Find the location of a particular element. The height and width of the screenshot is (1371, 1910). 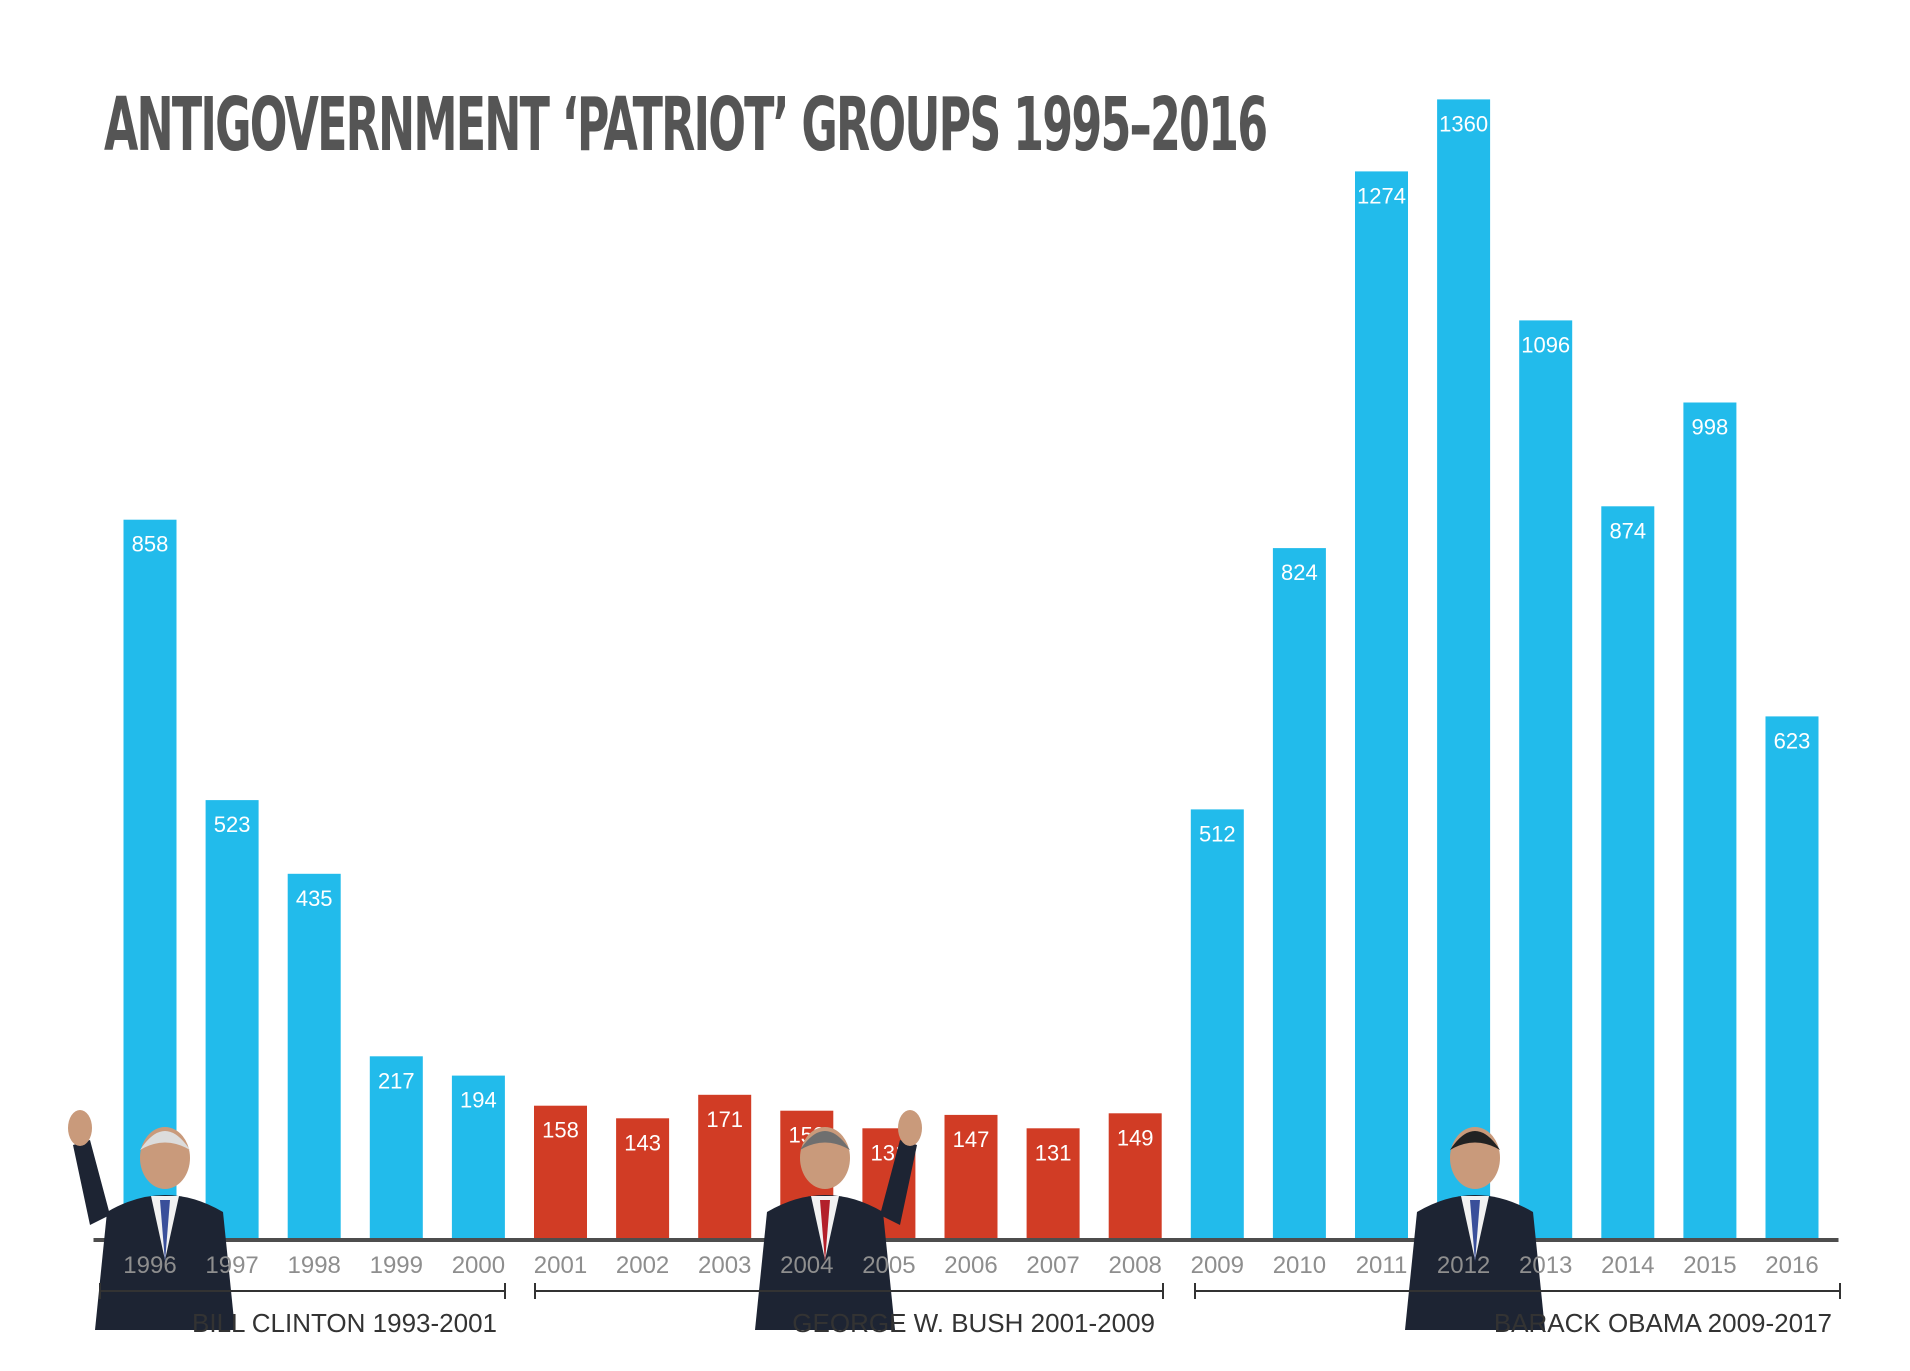

bar-2012 is located at coordinates (1464, 668).